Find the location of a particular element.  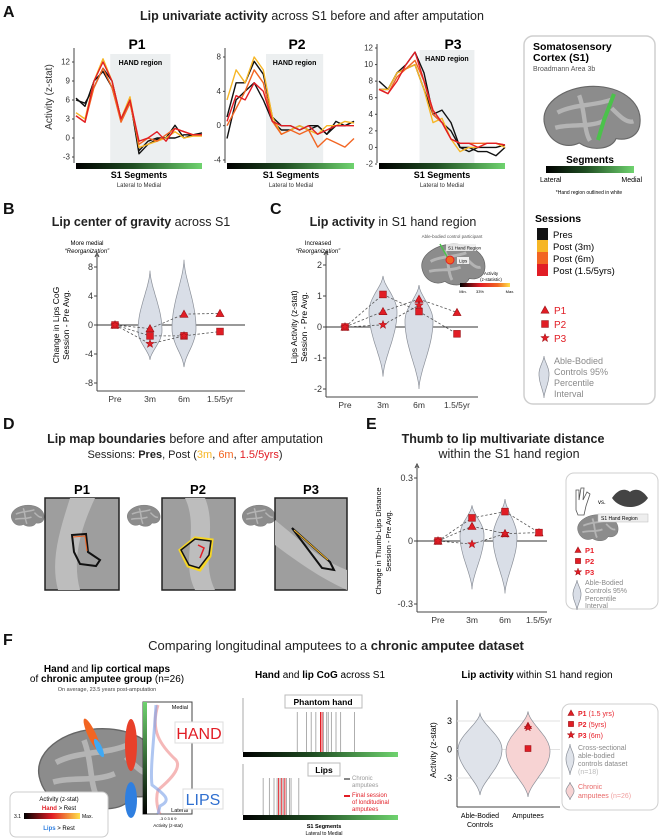

f-right-cat1b: Controls is located at coordinates (480, 825).